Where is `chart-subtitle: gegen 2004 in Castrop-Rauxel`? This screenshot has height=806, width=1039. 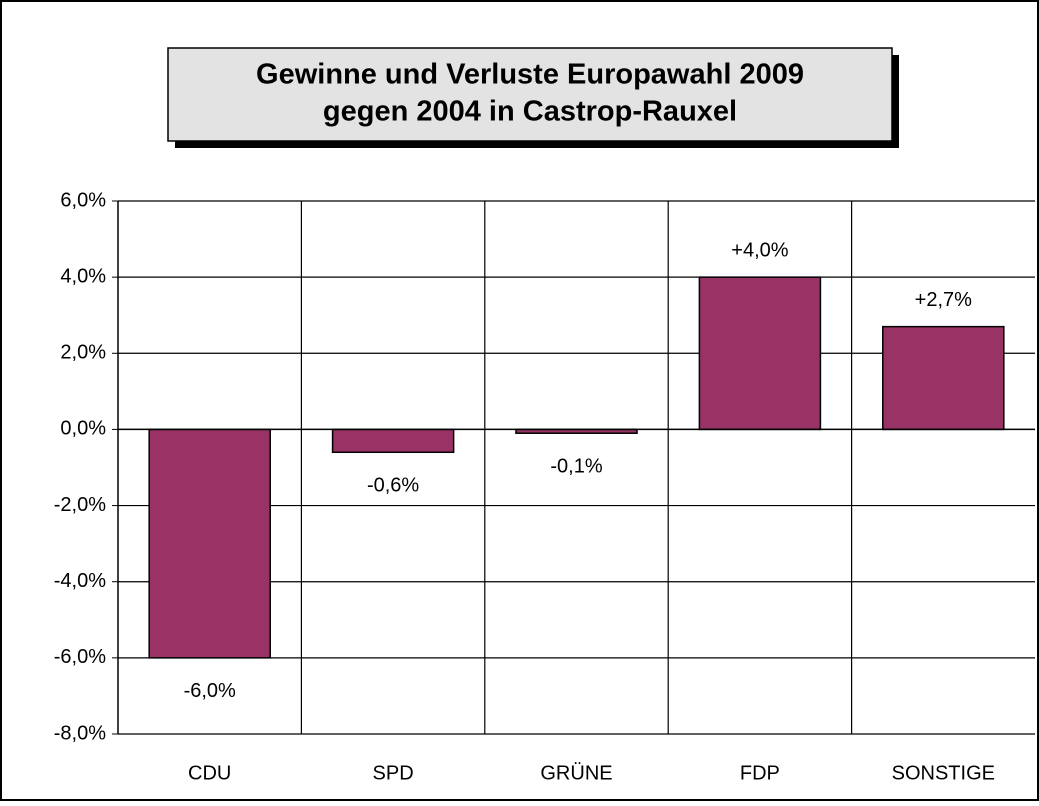 chart-subtitle: gegen 2004 in Castrop-Rauxel is located at coordinates (530, 112).